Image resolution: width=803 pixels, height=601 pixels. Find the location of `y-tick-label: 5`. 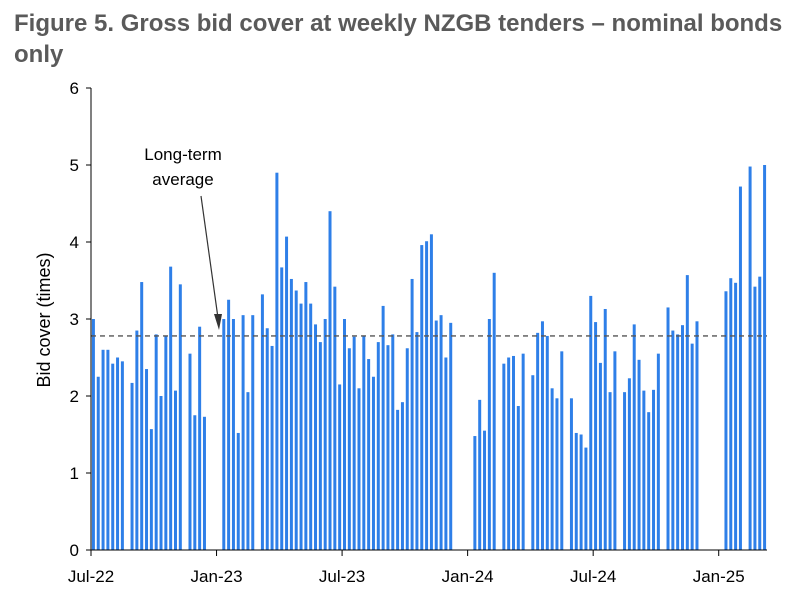

y-tick-label: 5 is located at coordinates (74, 165).